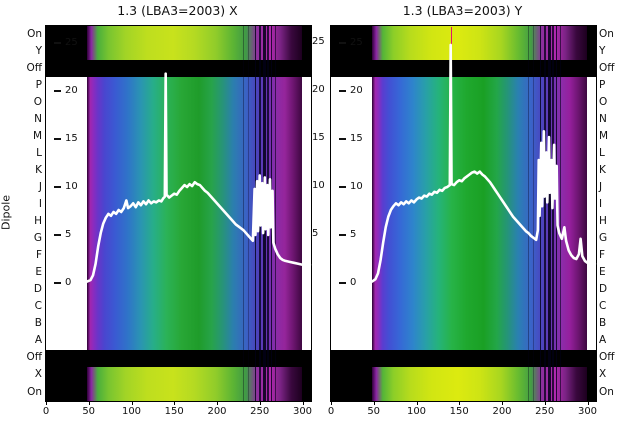 The image size is (640, 440). What do you see at coordinates (602, 169) in the screenshot?
I see `dipole-label: K` at bounding box center [602, 169].